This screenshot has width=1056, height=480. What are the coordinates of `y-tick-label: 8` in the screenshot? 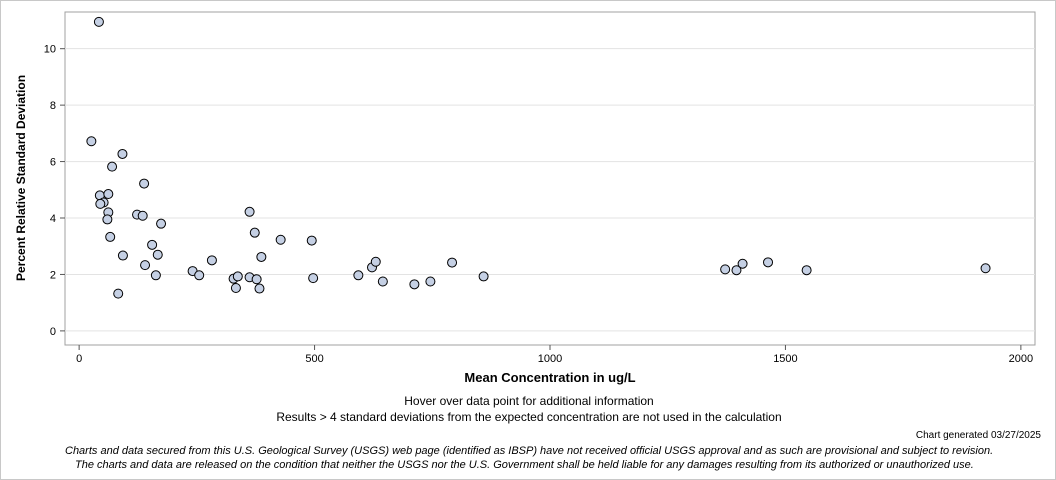 It's located at (53, 106).